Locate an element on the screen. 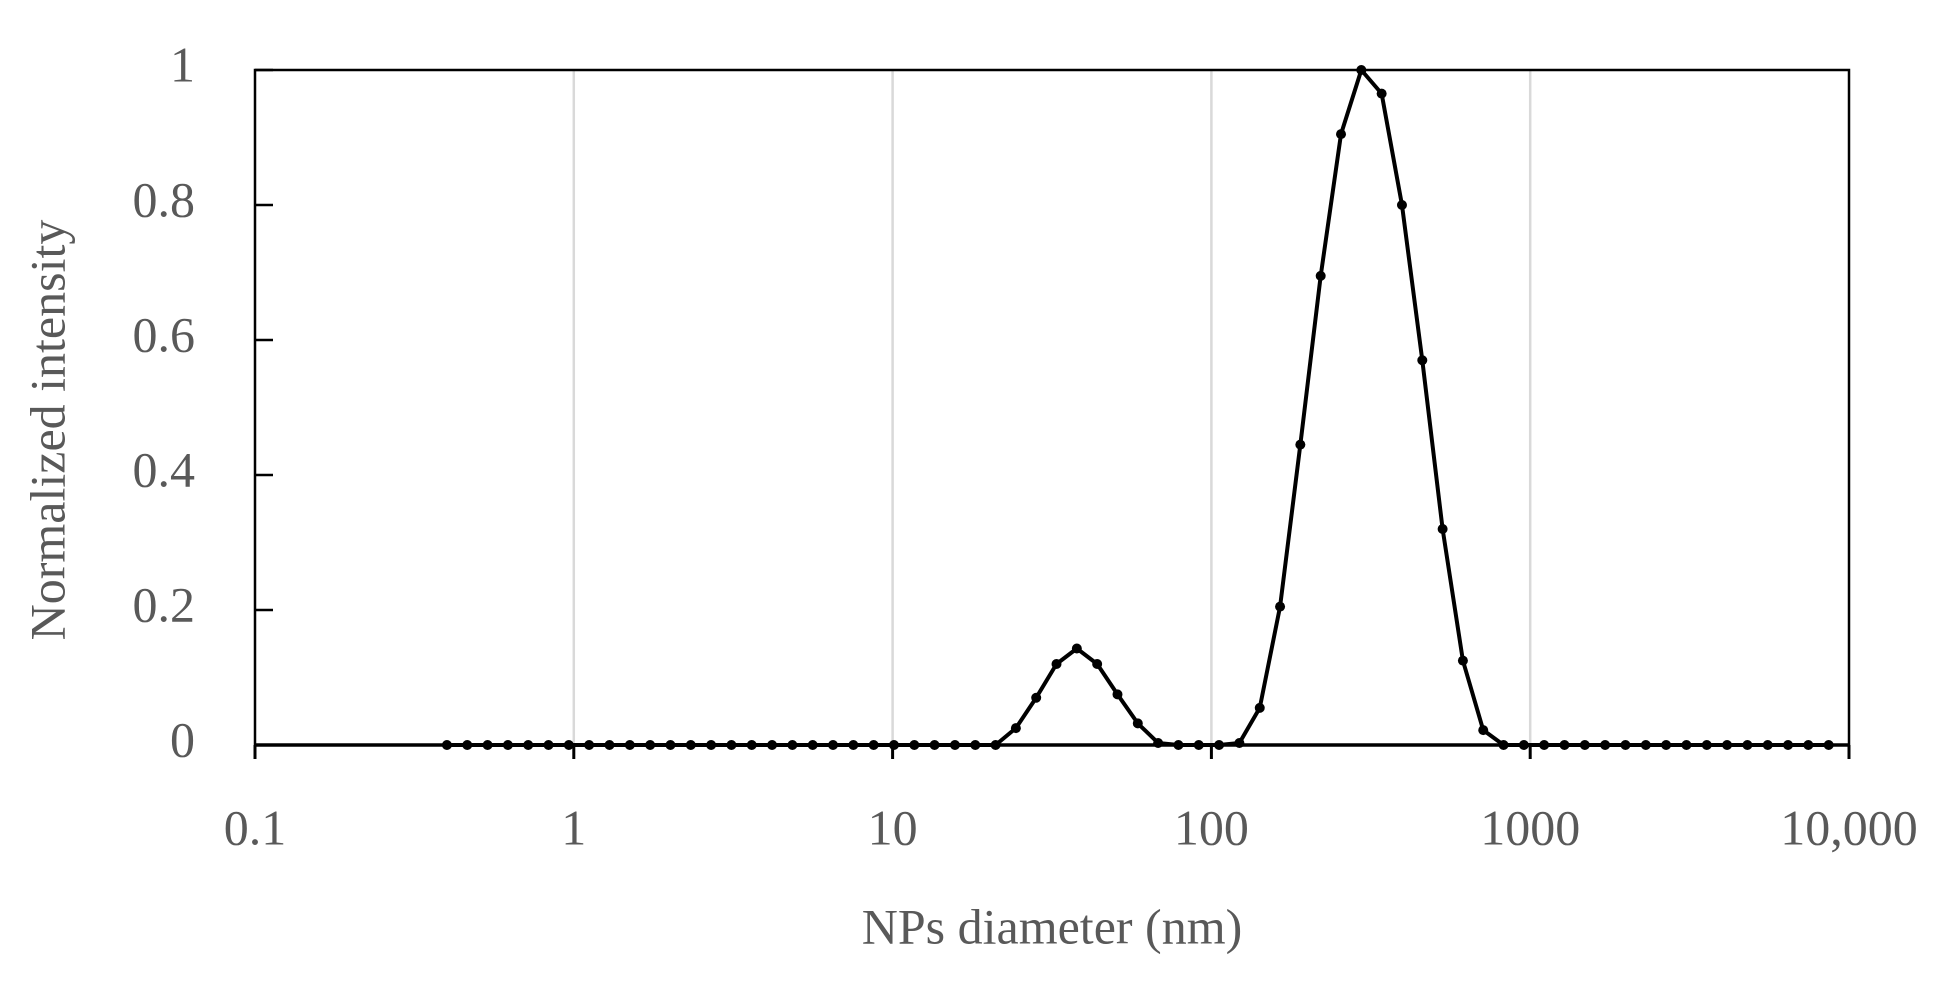  y-tick-label: 0.4 is located at coordinates (164, 469).